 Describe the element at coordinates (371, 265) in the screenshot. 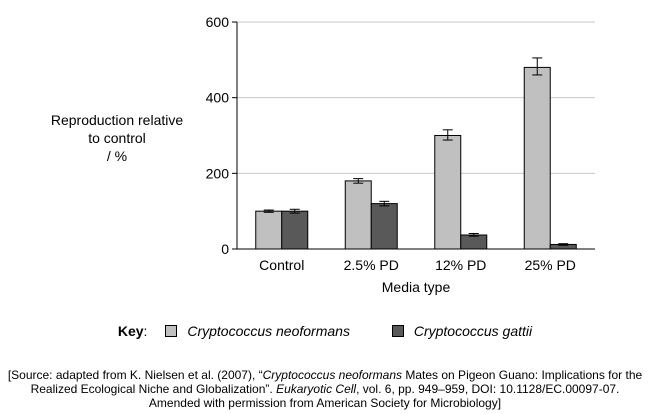

I see `x-tick-label-1: 2.5% PD` at that location.